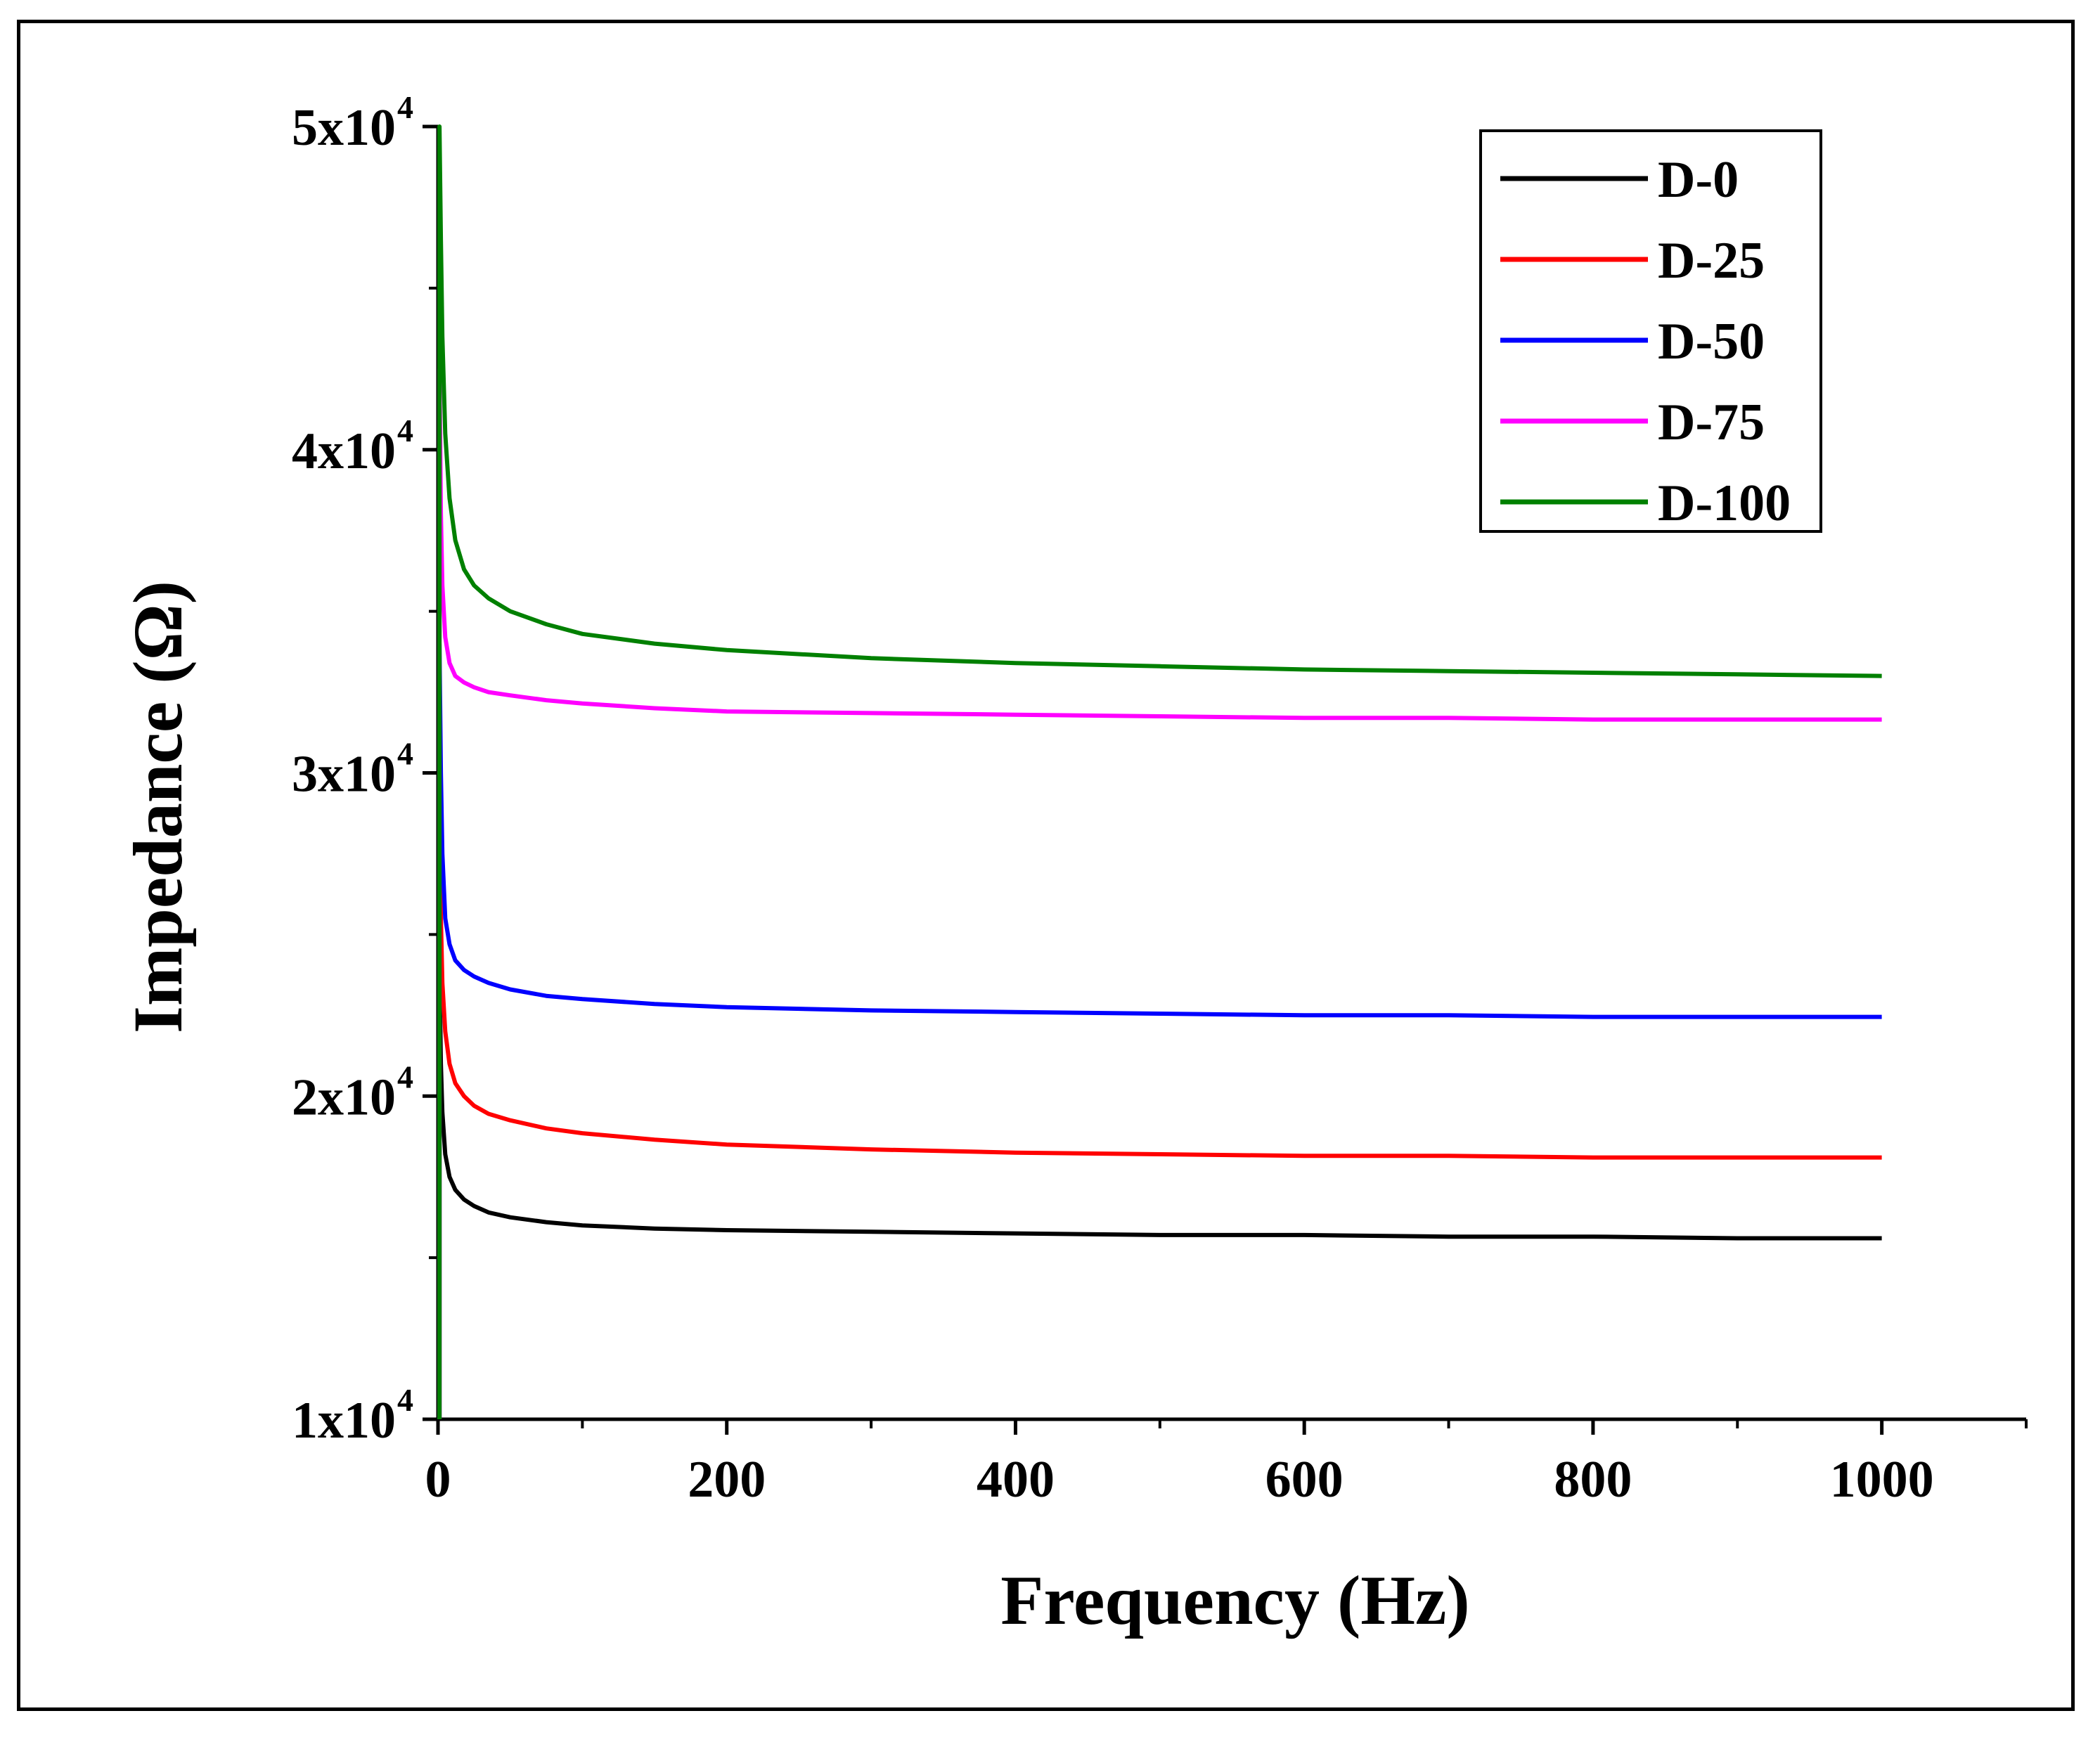 The width and height of the screenshot is (2100, 1737). I want to click on y-tick-label: 2x10, so click(344, 1097).